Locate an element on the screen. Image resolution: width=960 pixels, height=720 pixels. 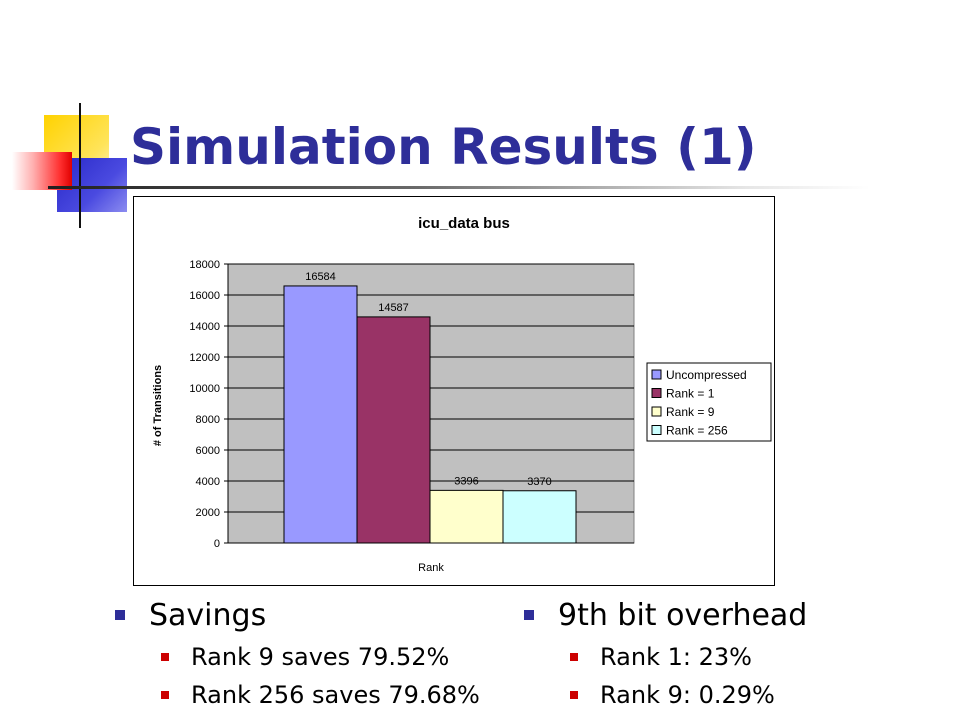
bullet-savings: Savings is located at coordinates (297, 615).